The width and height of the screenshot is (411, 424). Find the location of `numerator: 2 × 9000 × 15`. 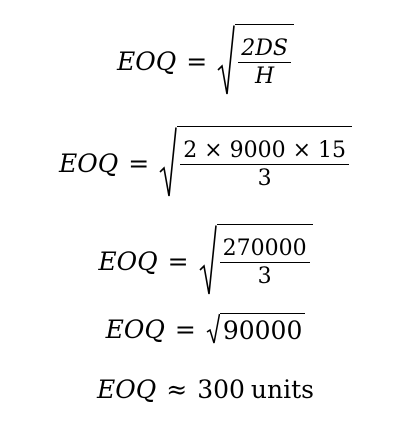

numerator: 2 × 9000 × 15 is located at coordinates (265, 150).